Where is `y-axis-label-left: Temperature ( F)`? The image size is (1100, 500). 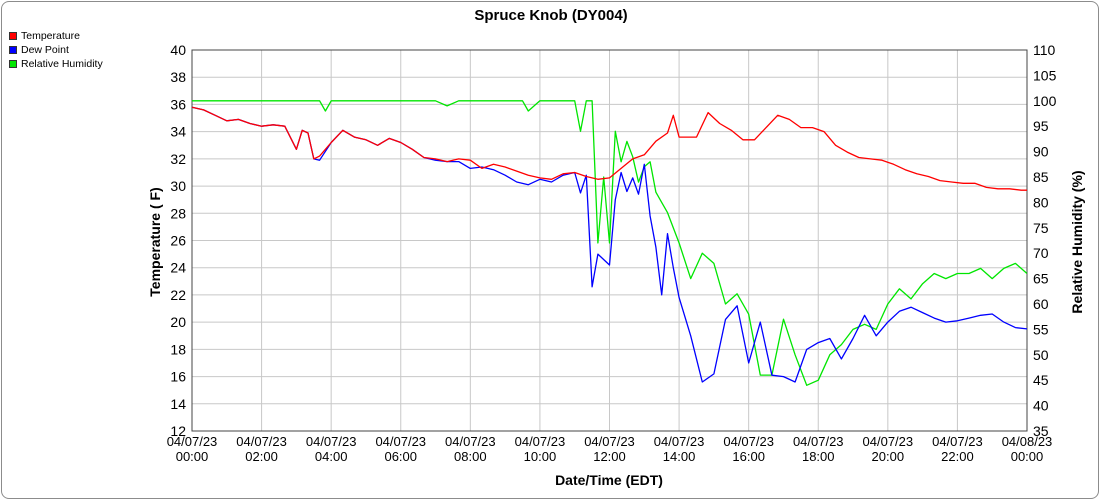 y-axis-label-left: Temperature ( F) is located at coordinates (155, 241).